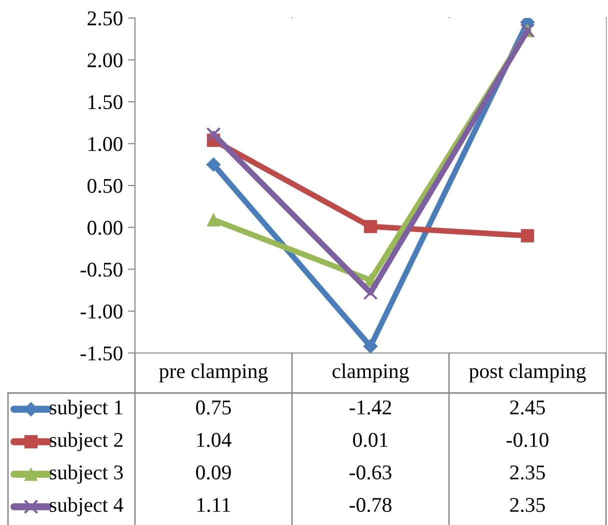 This screenshot has height=525, width=608. Describe the element at coordinates (527, 440) in the screenshot. I see `data-label: -0.10` at that location.